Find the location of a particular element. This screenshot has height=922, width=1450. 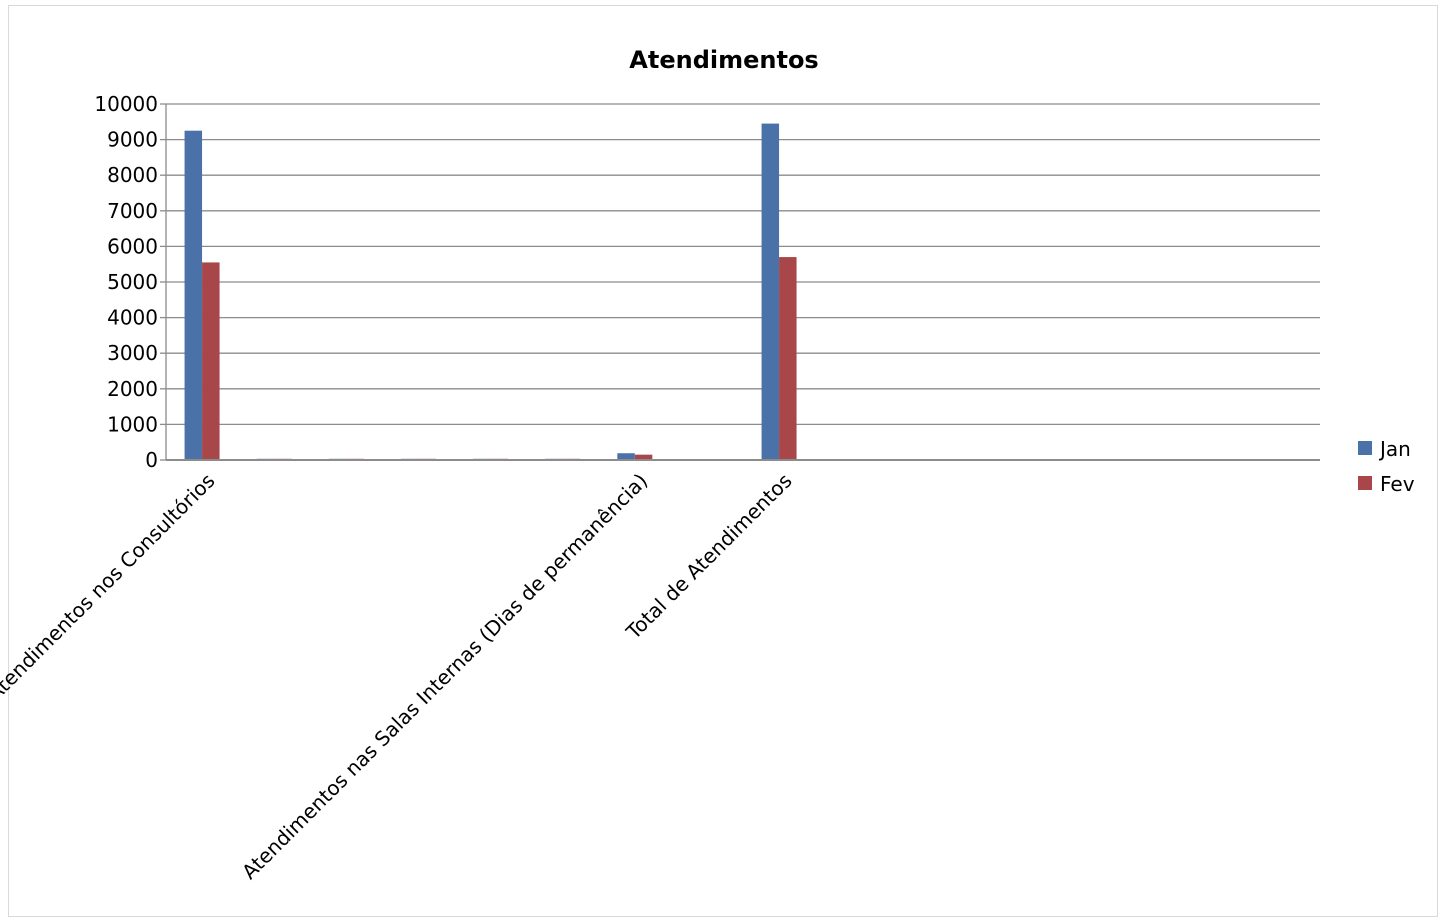

y-tick-label: 6000 is located at coordinates (132, 246).